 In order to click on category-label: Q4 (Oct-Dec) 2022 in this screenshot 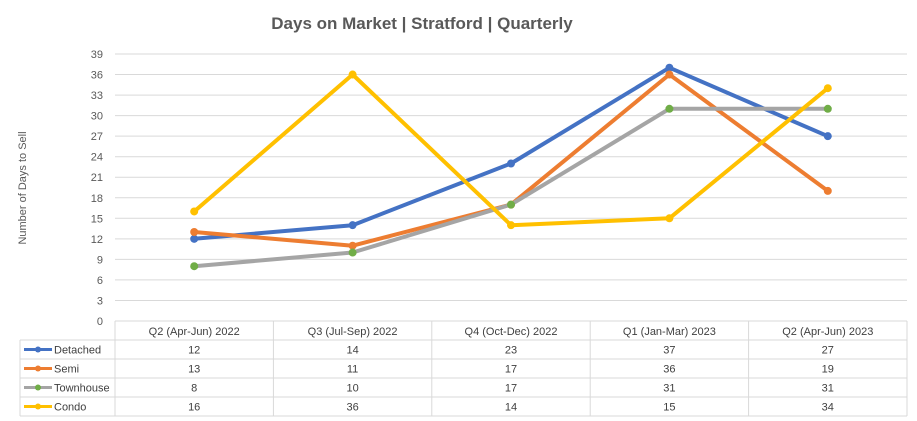, I will do `click(511, 332)`.